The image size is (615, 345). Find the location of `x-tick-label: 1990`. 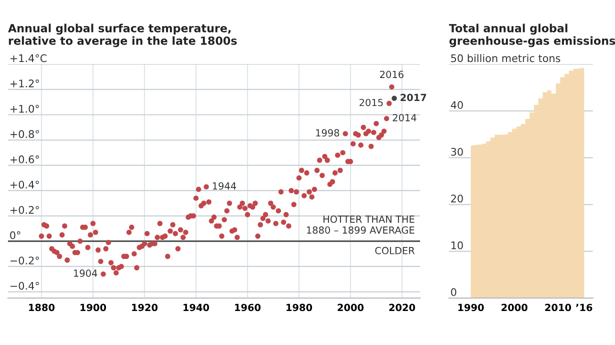

x-tick-label: 1990 is located at coordinates (471, 308).